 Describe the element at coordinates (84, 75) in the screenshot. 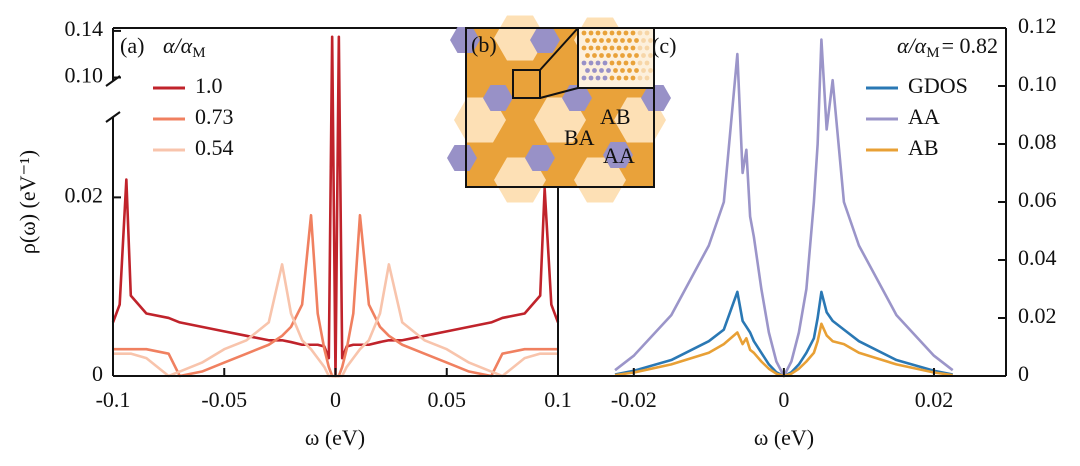

I see `y-tick-label: 0.10` at that location.